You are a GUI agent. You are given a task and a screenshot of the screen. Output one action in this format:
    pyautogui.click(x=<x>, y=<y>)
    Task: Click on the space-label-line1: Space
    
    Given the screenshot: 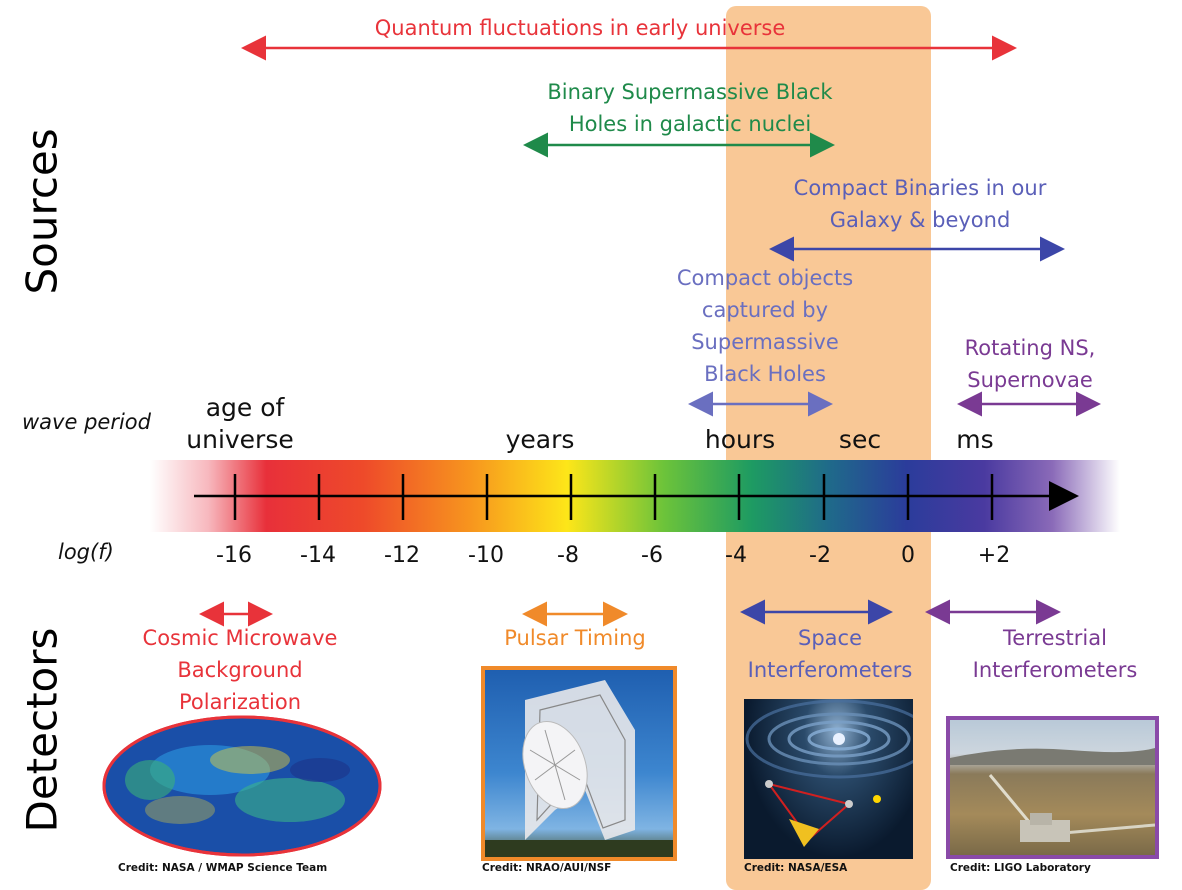 What is the action you would take?
    pyautogui.click(x=830, y=638)
    